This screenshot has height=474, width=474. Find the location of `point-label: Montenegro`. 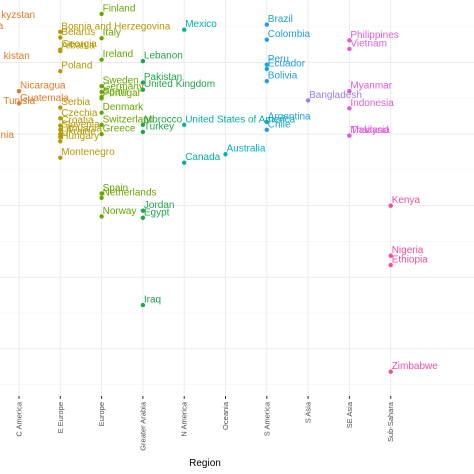

point-label: Montenegro is located at coordinates (88, 152).